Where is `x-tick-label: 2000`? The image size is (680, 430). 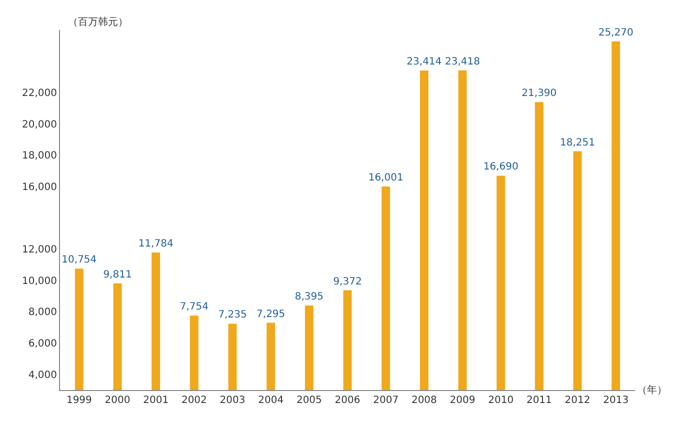
x-tick-label: 2000 is located at coordinates (117, 400).